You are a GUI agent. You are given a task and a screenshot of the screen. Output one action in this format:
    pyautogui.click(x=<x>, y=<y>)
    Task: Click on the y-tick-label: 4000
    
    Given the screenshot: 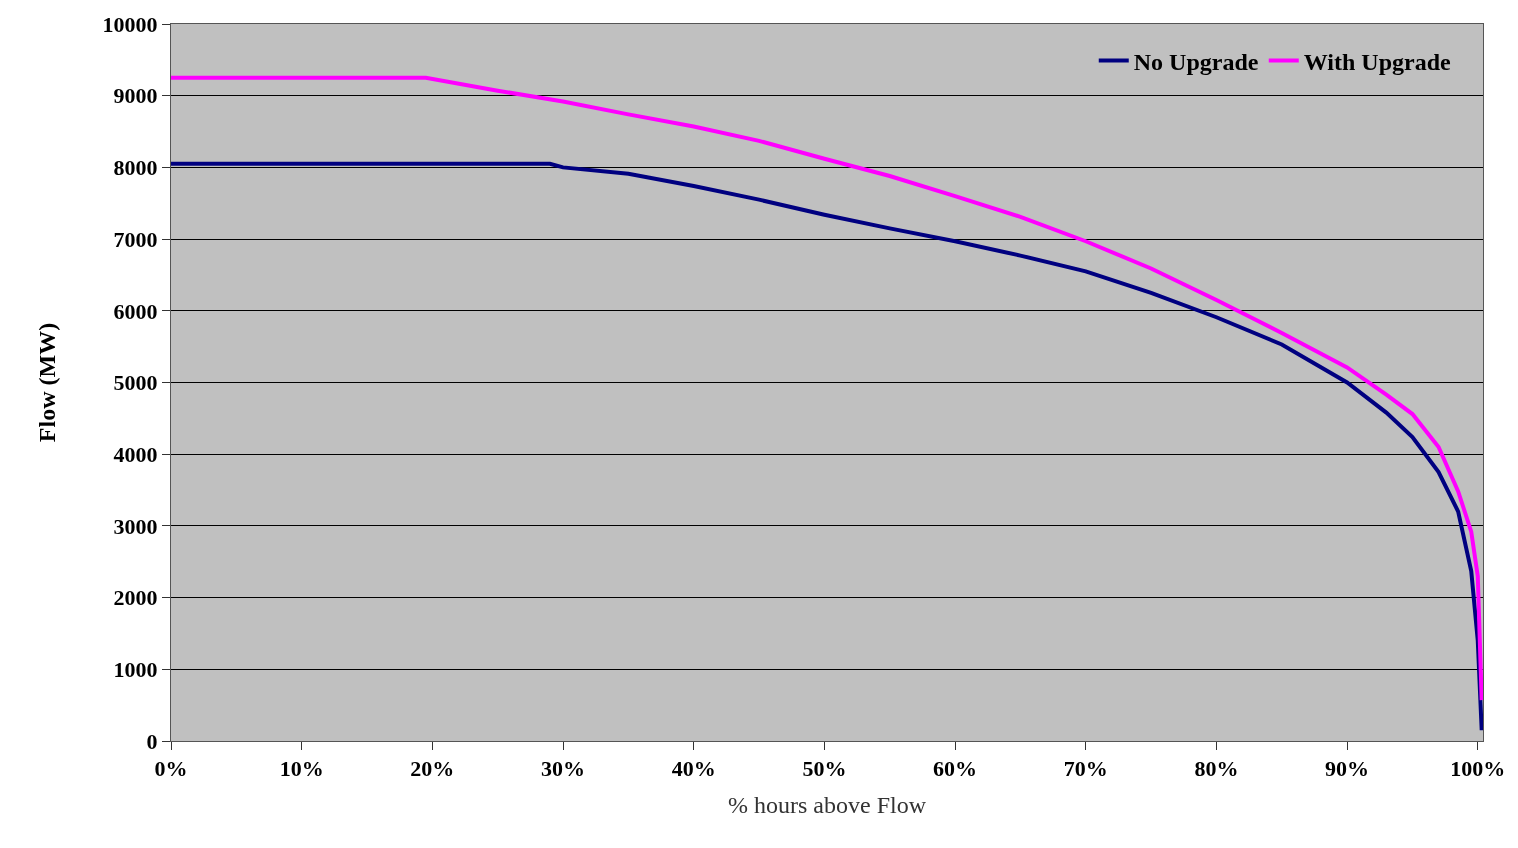 What is the action you would take?
    pyautogui.click(x=135, y=454)
    